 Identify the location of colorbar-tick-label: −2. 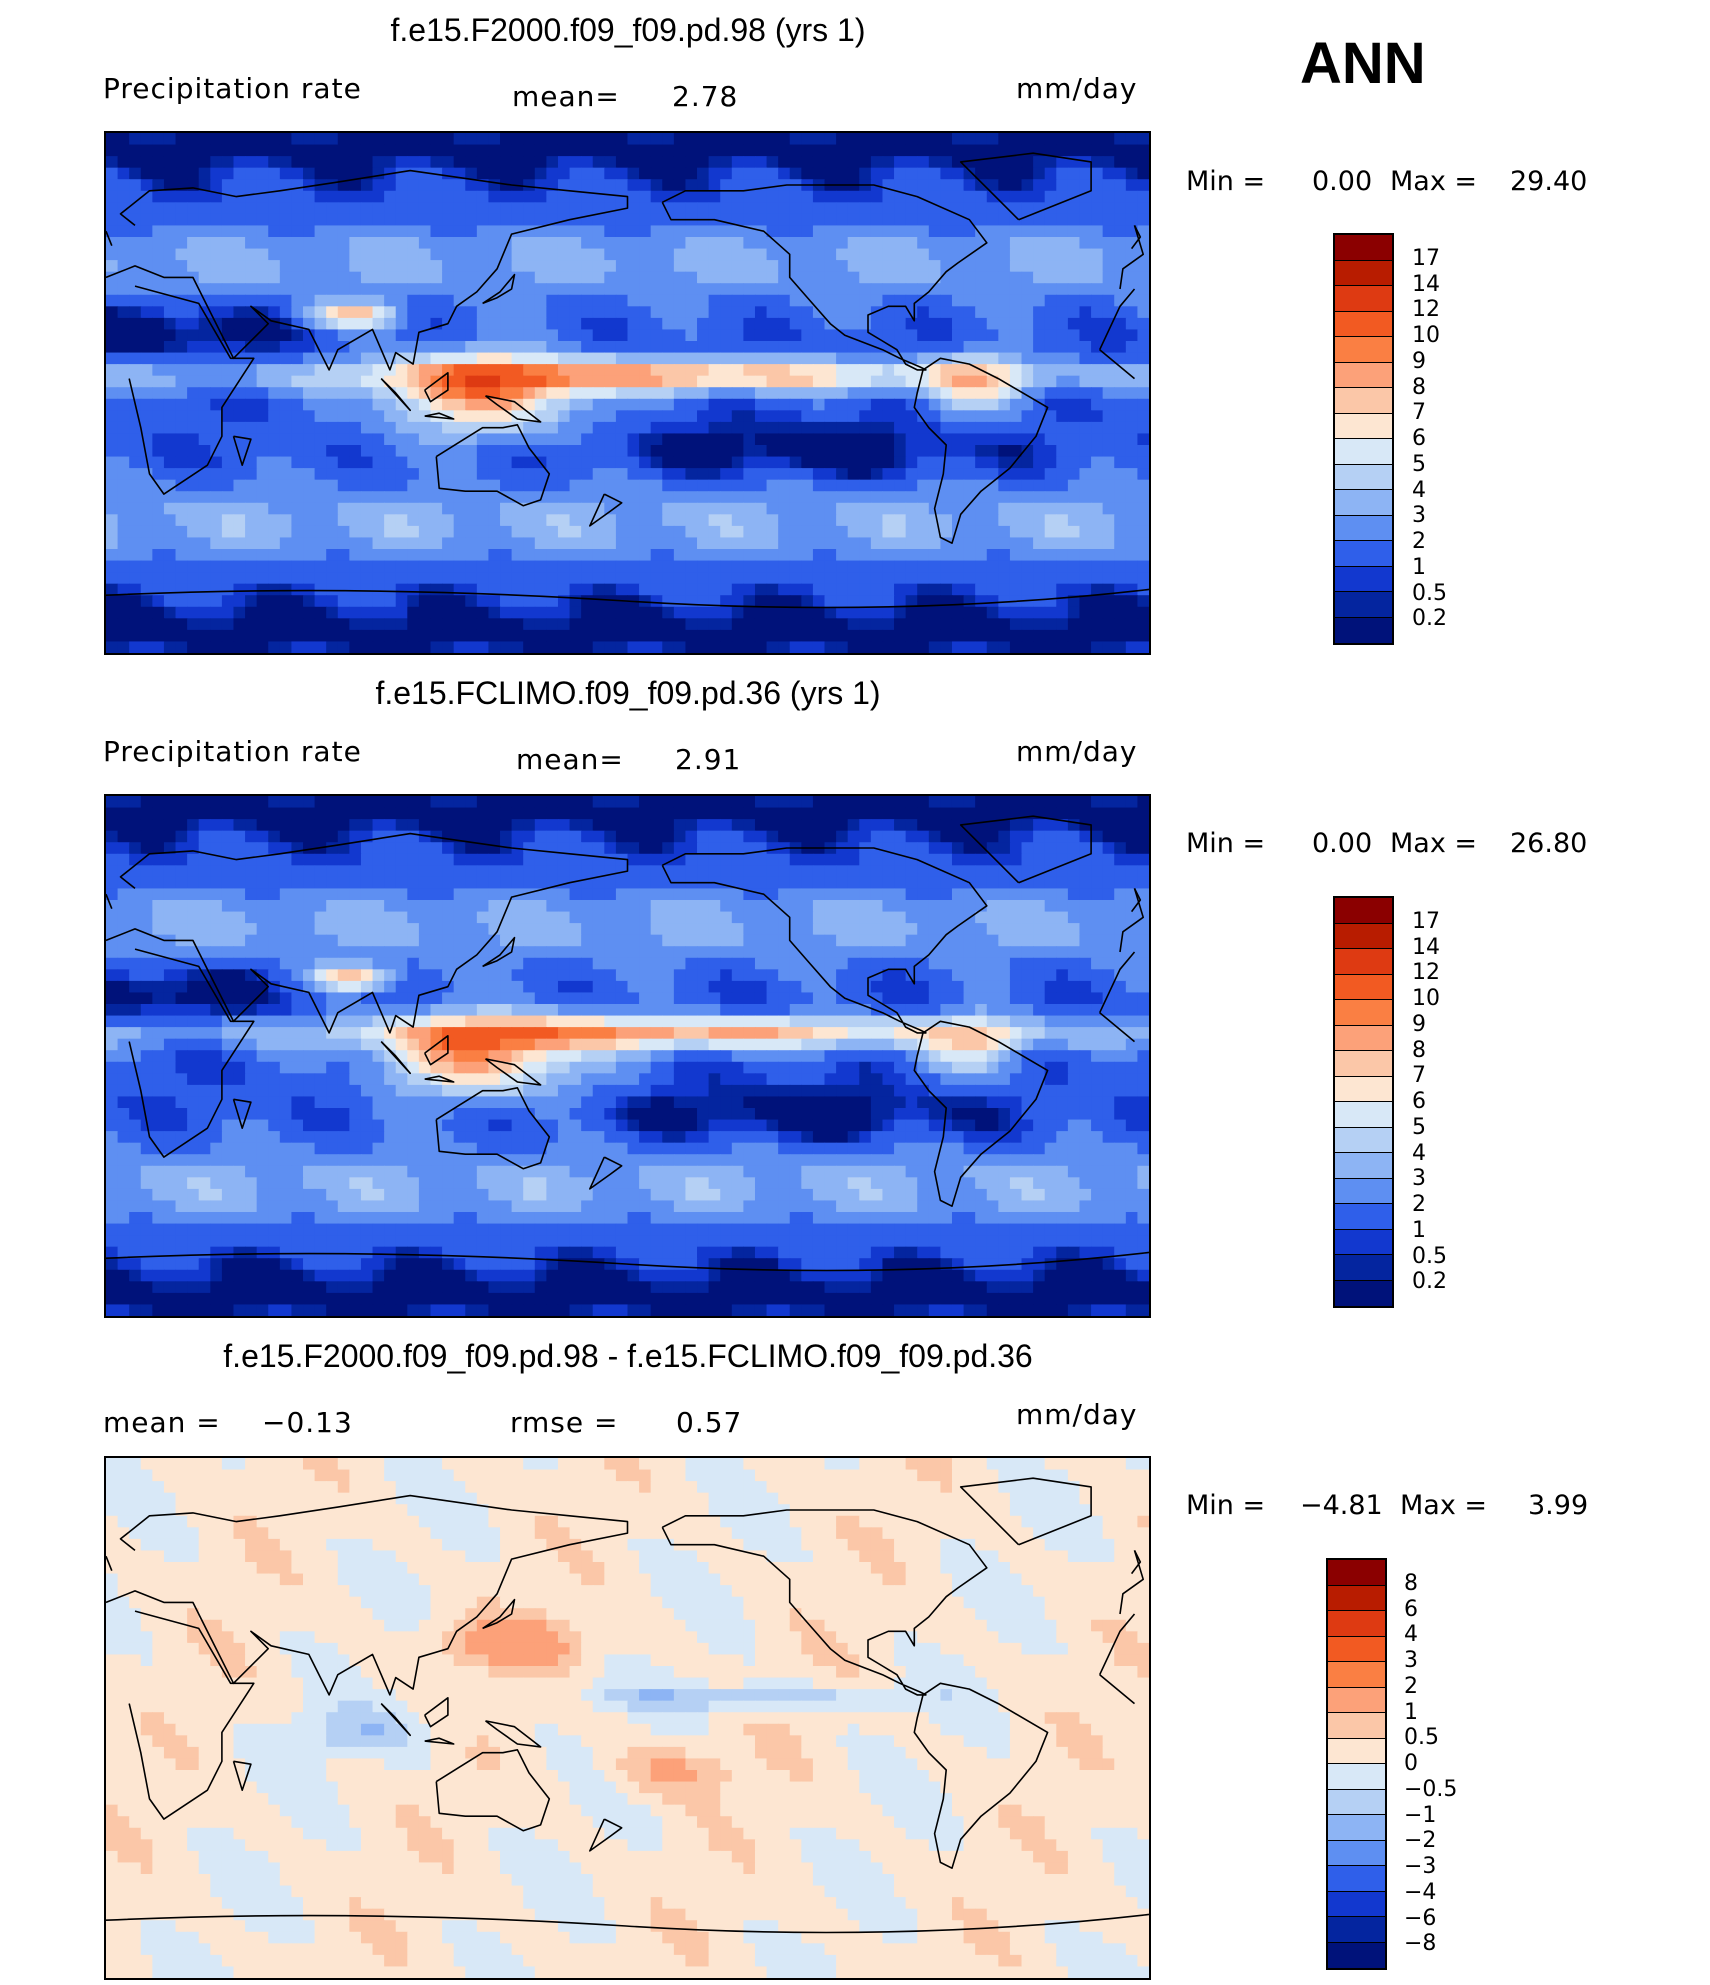
(1420, 1841).